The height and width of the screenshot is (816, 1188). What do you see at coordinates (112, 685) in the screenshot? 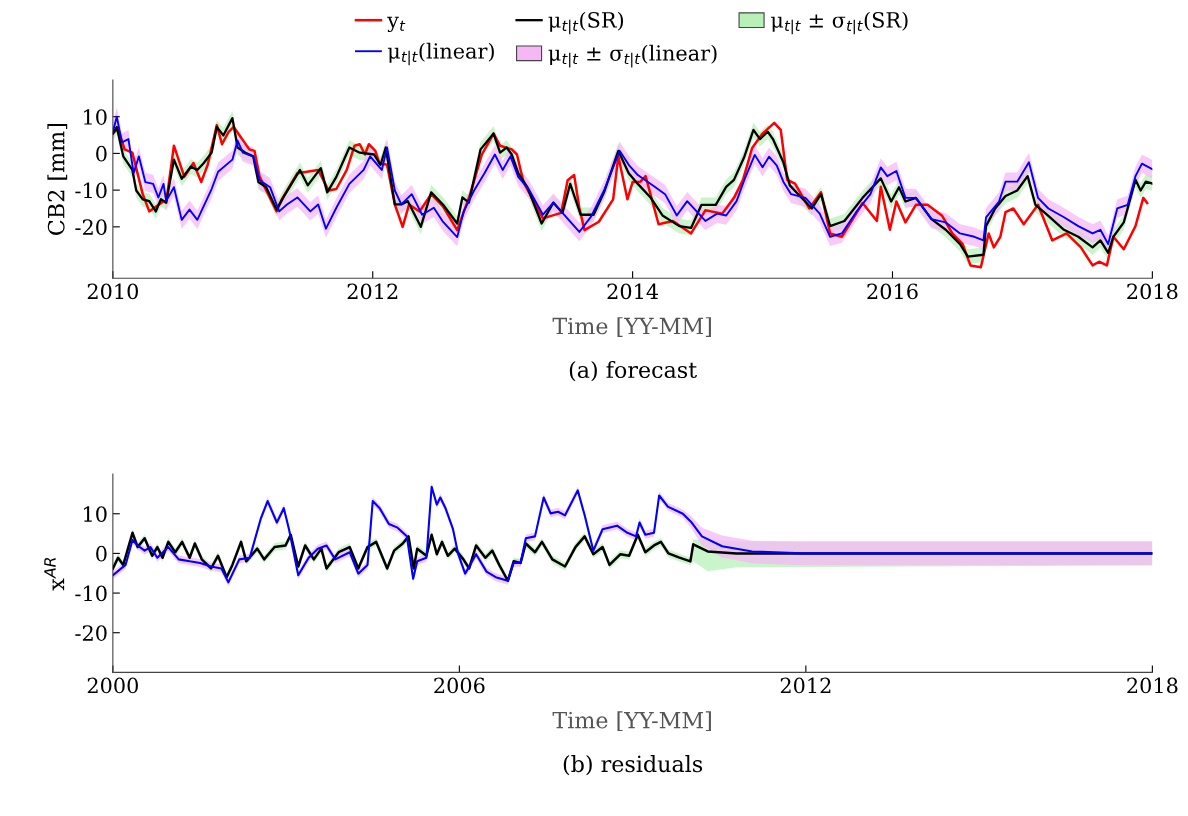
I see `x-tick-label: 2000` at bounding box center [112, 685].